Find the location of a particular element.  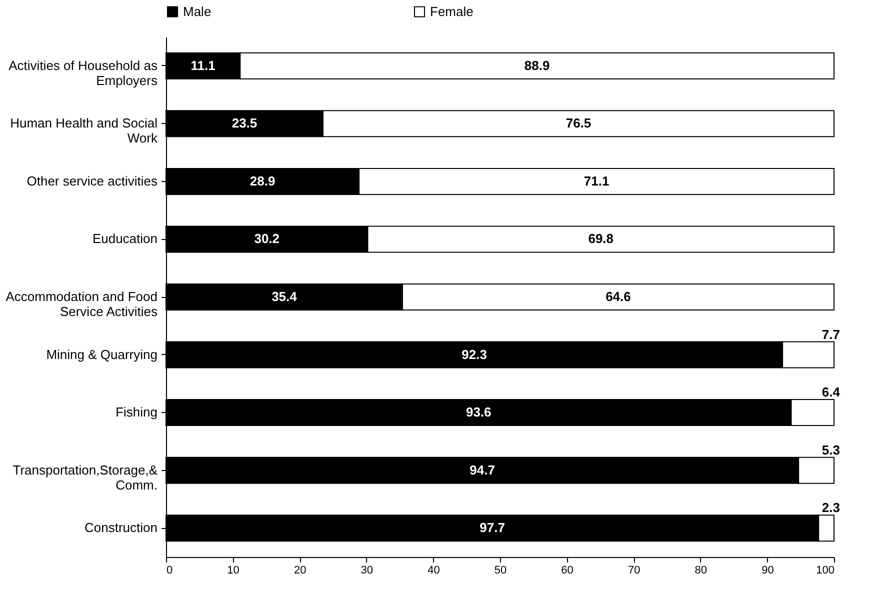

x-tick-label: 20 is located at coordinates (300, 570).